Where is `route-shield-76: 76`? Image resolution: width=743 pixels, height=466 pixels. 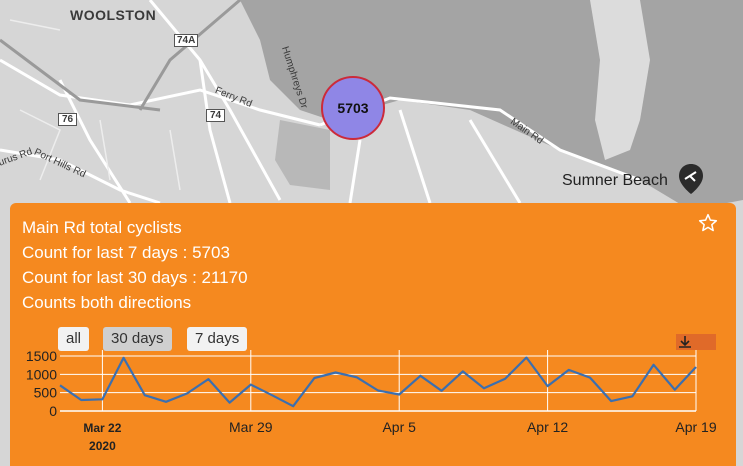 route-shield-76: 76 is located at coordinates (68, 119).